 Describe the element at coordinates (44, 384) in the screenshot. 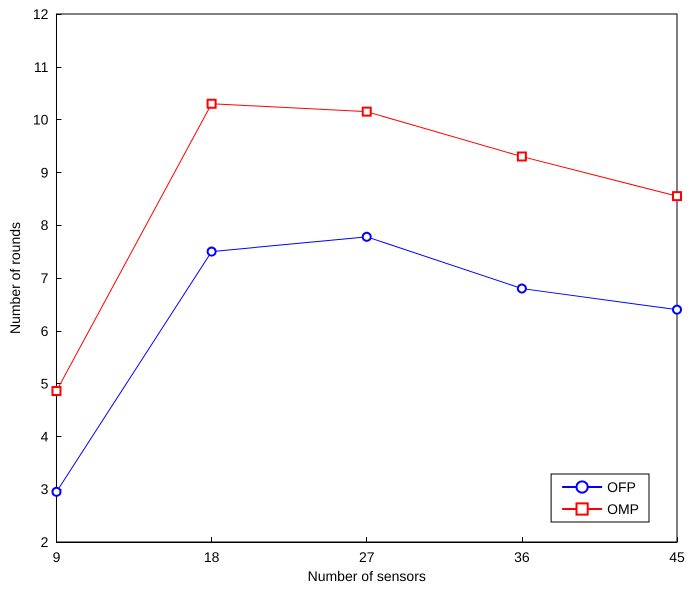

I see `y-tick-label: 5` at that location.